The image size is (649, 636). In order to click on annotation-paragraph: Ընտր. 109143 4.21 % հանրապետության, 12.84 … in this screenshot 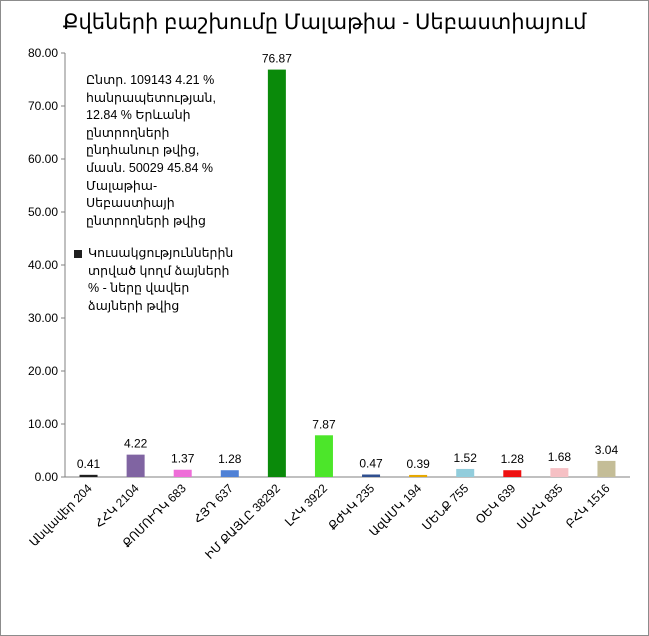, I will do `click(172, 151)`.